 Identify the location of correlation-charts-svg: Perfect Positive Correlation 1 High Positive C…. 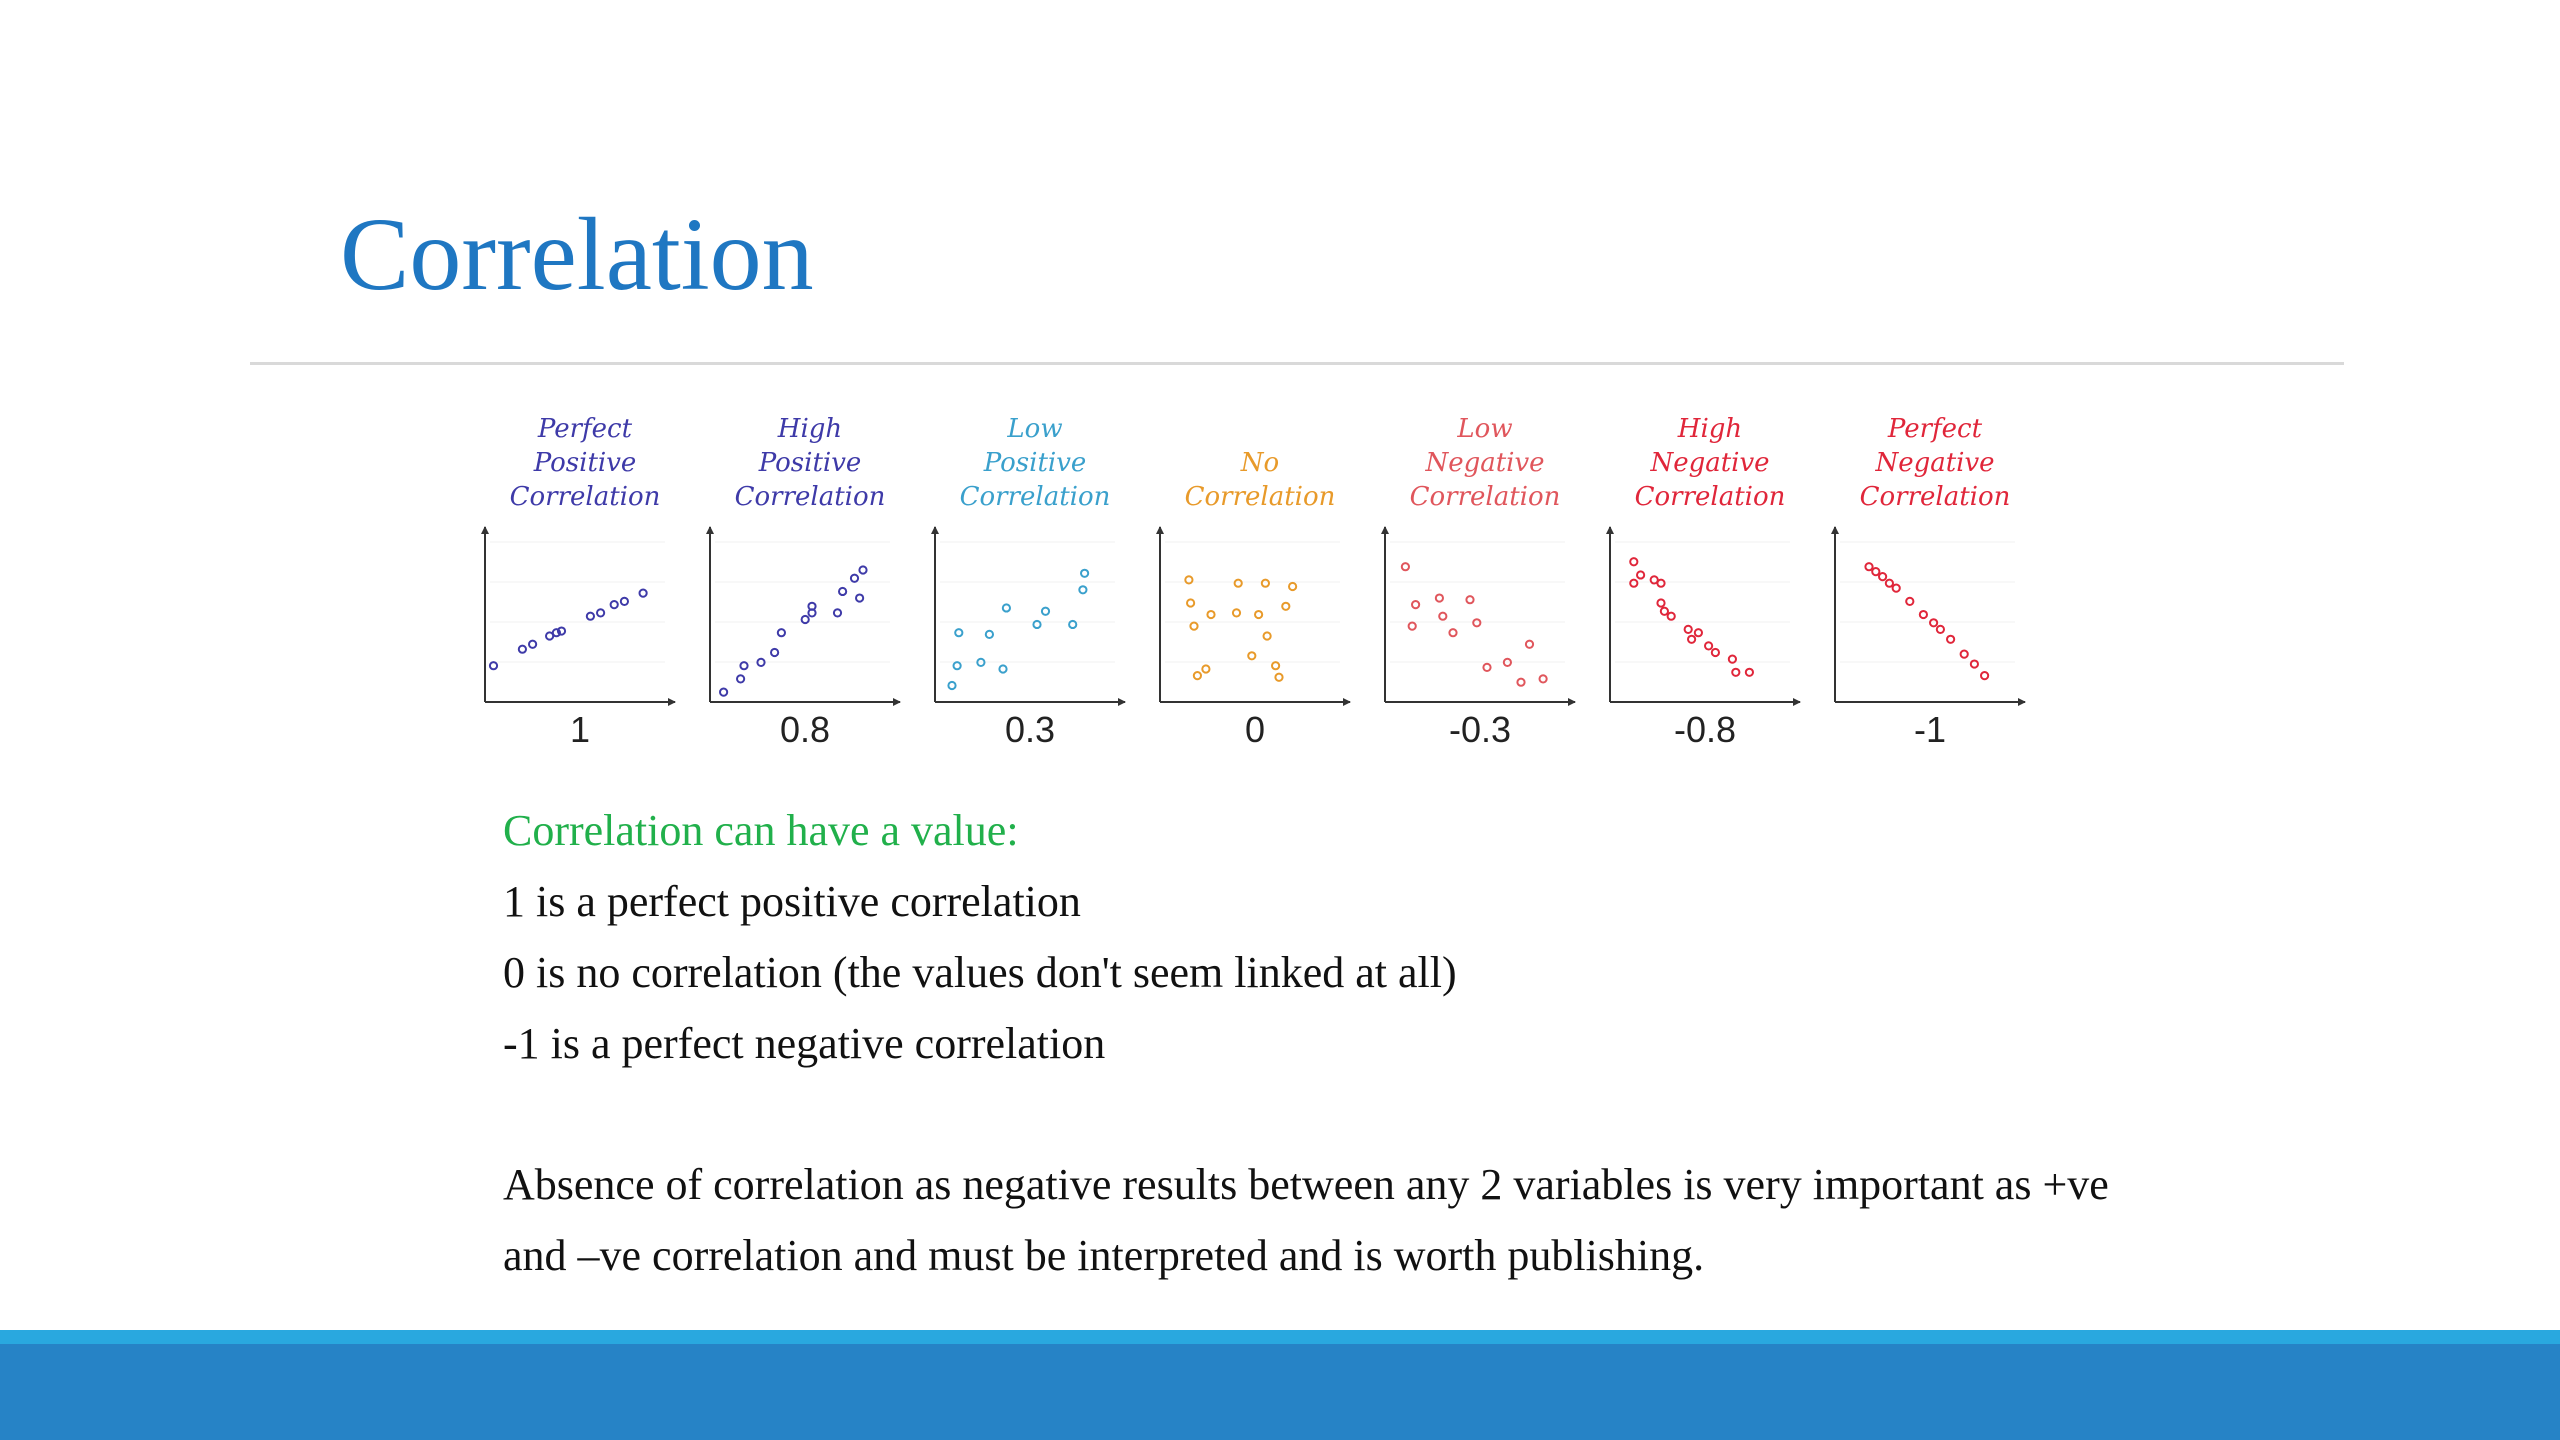
(1253, 582).